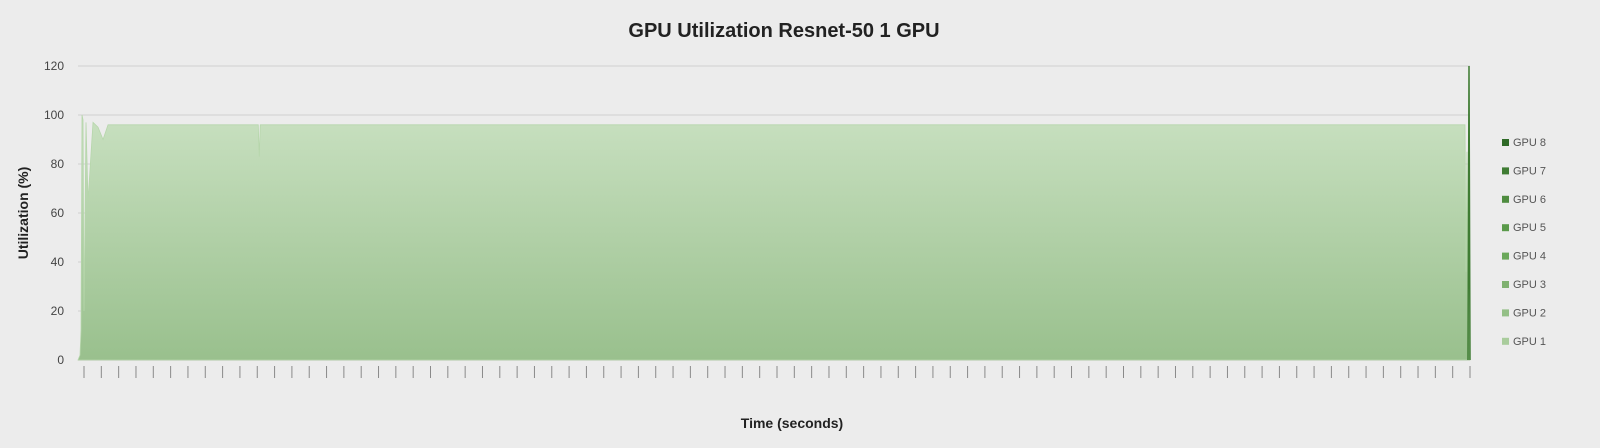 The height and width of the screenshot is (448, 1600). Describe the element at coordinates (58, 262) in the screenshot. I see `y-tick-label: 40` at that location.